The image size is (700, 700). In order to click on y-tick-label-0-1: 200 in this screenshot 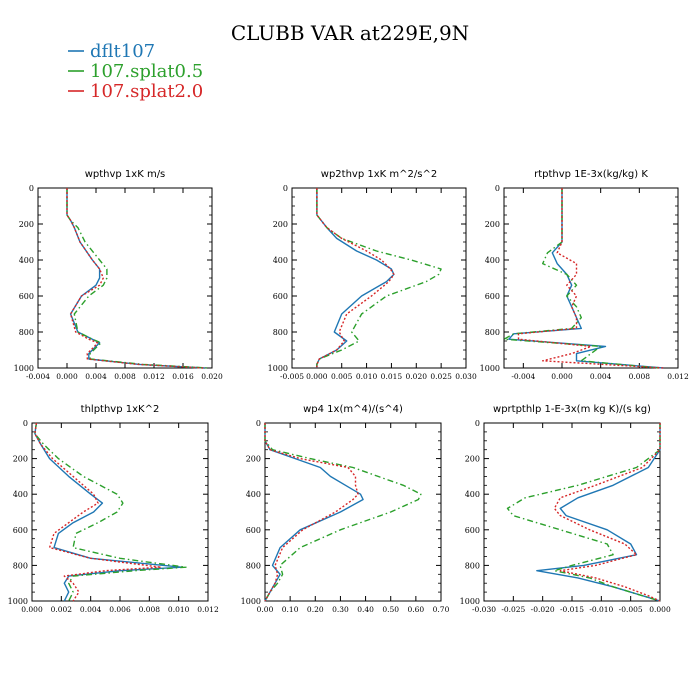, I will do `click(26, 224)`.